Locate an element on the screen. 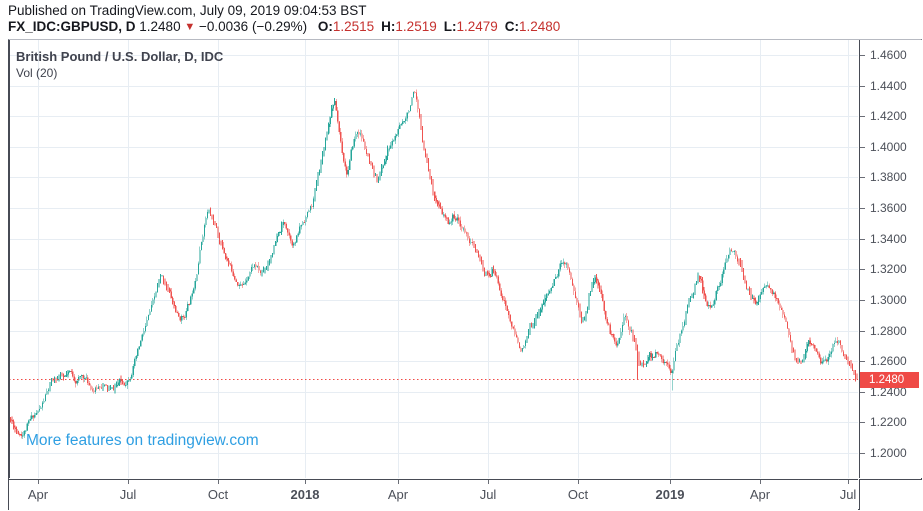 Image resolution: width=923 pixels, height=511 pixels. time-axis: Apr Jul Oct 2018 Apr Jul Oct 2019 Apr Jul is located at coordinates (433, 494).